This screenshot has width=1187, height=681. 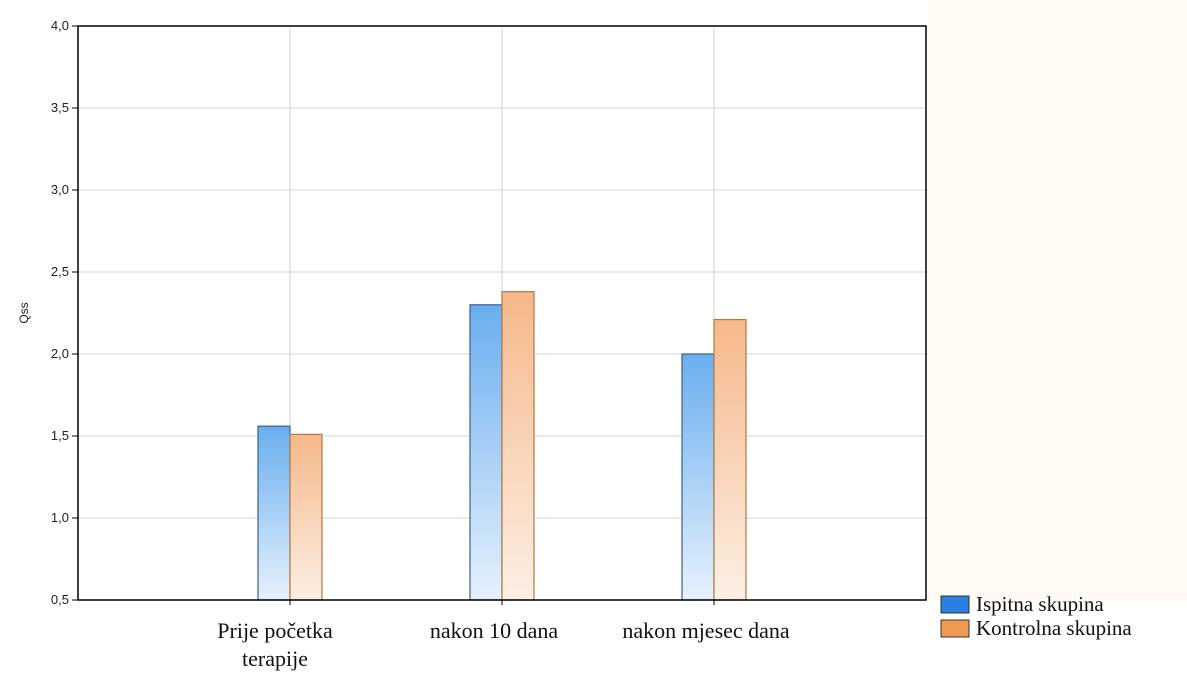 I want to click on y-tick-label: 1,5, so click(x=60, y=435).